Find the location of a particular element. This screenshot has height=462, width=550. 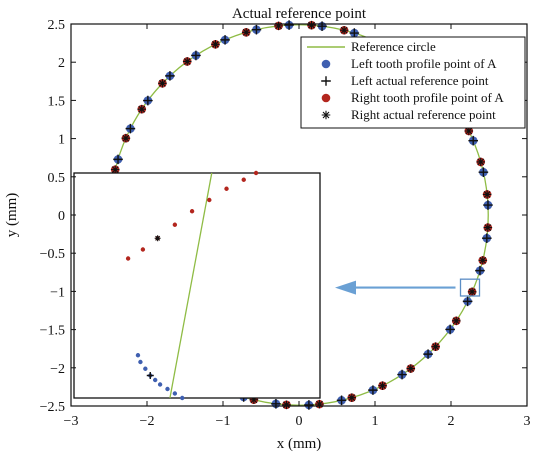

y-tick-label: −2.5 is located at coordinates (52, 407).